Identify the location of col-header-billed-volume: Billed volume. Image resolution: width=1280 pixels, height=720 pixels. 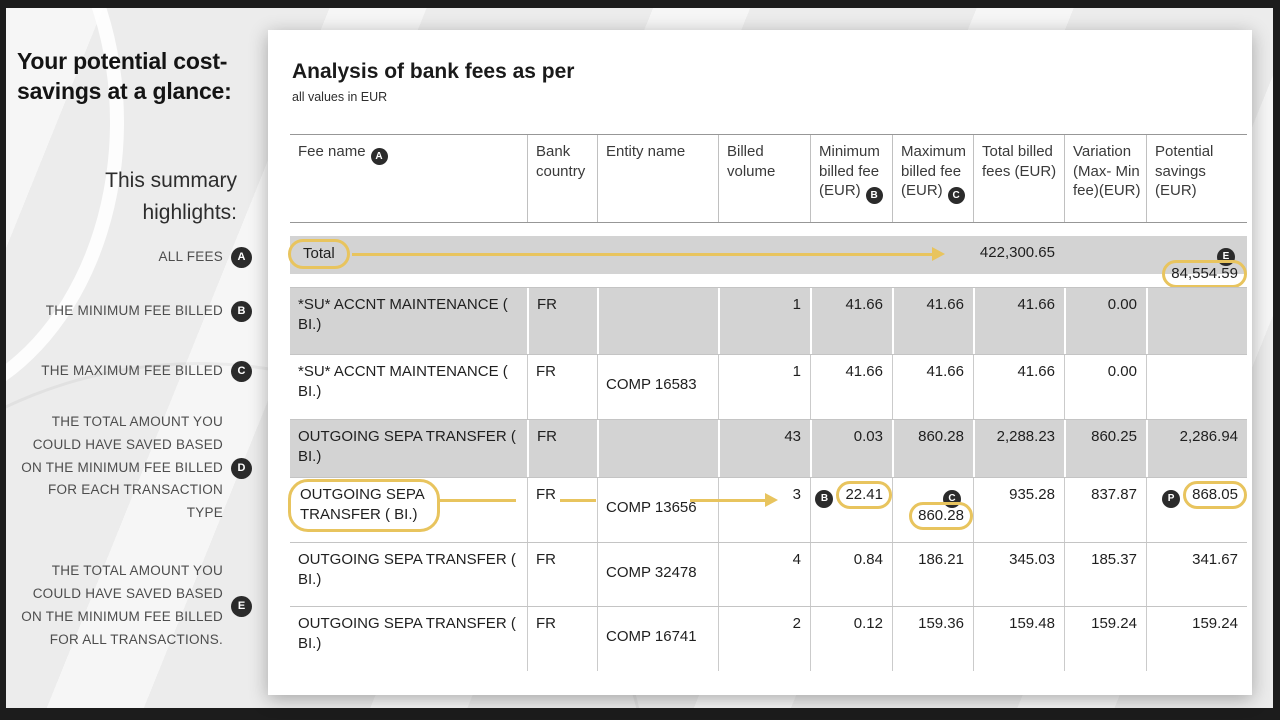
(764, 178).